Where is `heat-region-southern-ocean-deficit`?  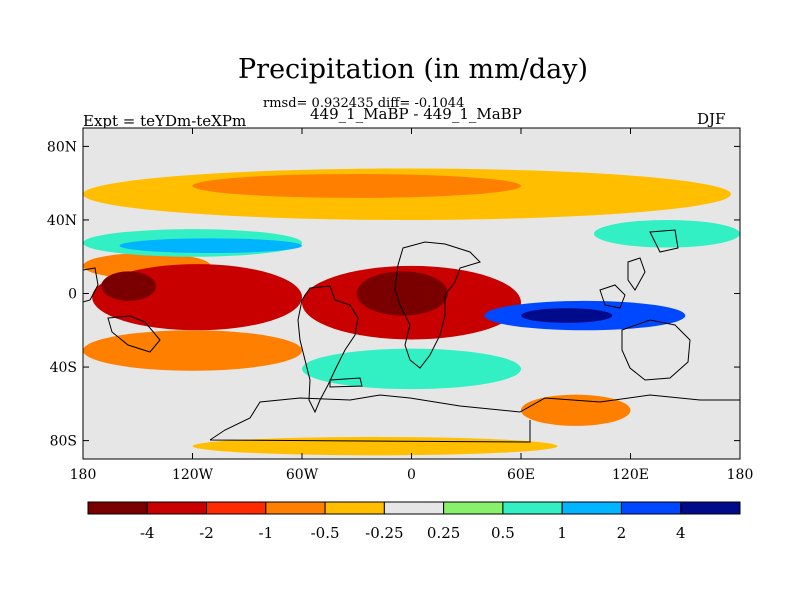
heat-region-southern-ocean-deficit is located at coordinates (576, 410).